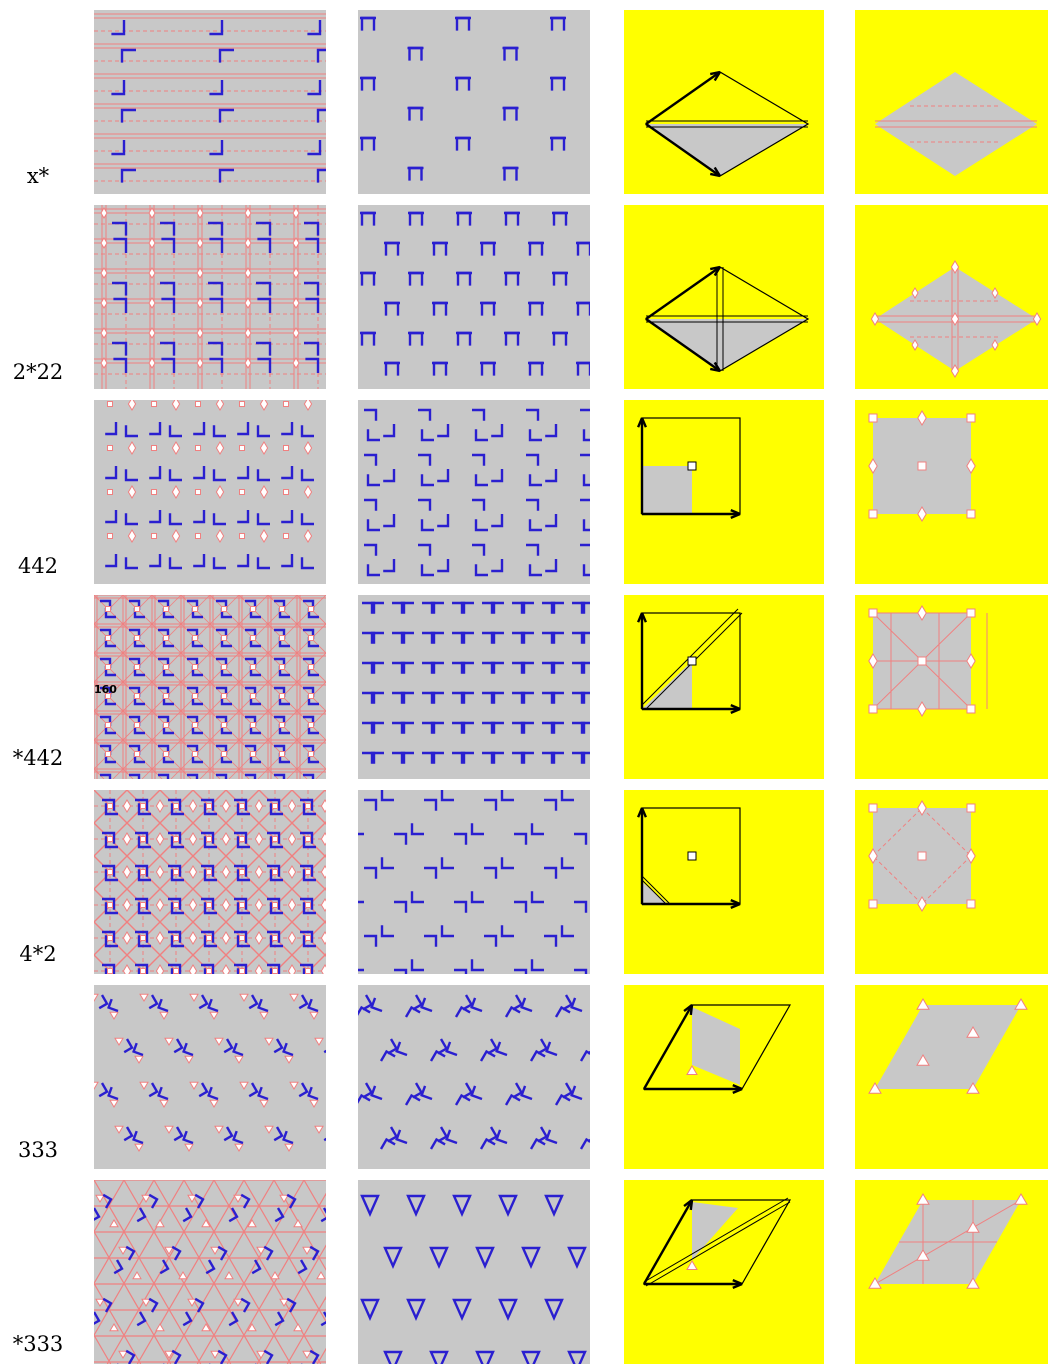 This screenshot has width=1048, height=1372. Describe the element at coordinates (38, 954) in the screenshot. I see `orbifold-notation-label: 4*2` at that location.